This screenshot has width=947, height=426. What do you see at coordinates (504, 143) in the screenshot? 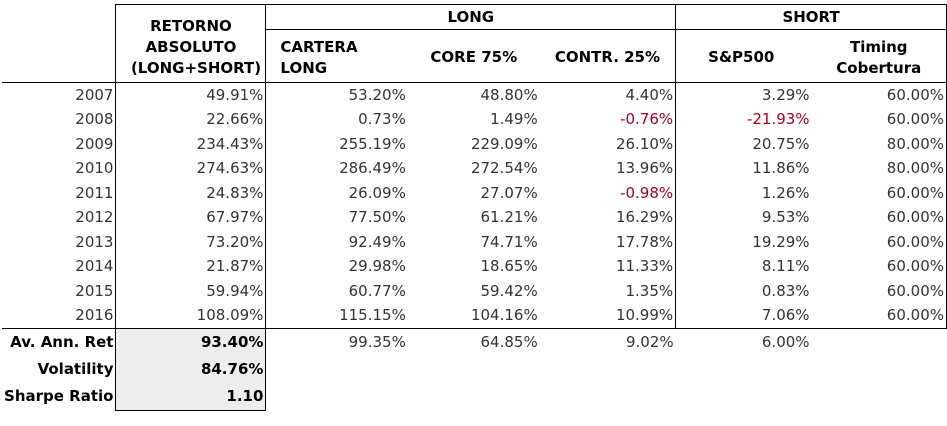
I see `core-cell: 229.09%` at bounding box center [504, 143].